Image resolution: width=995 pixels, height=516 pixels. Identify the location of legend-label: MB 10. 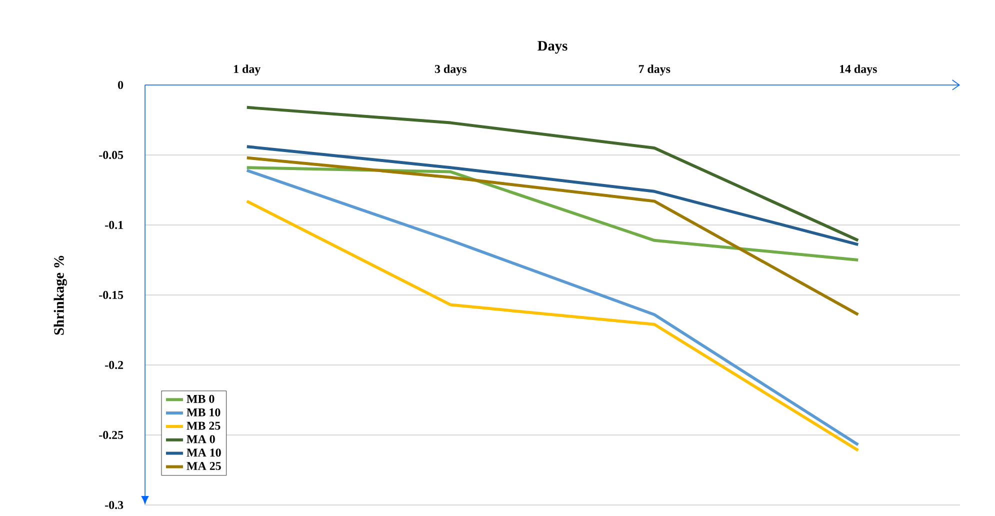
(203, 412).